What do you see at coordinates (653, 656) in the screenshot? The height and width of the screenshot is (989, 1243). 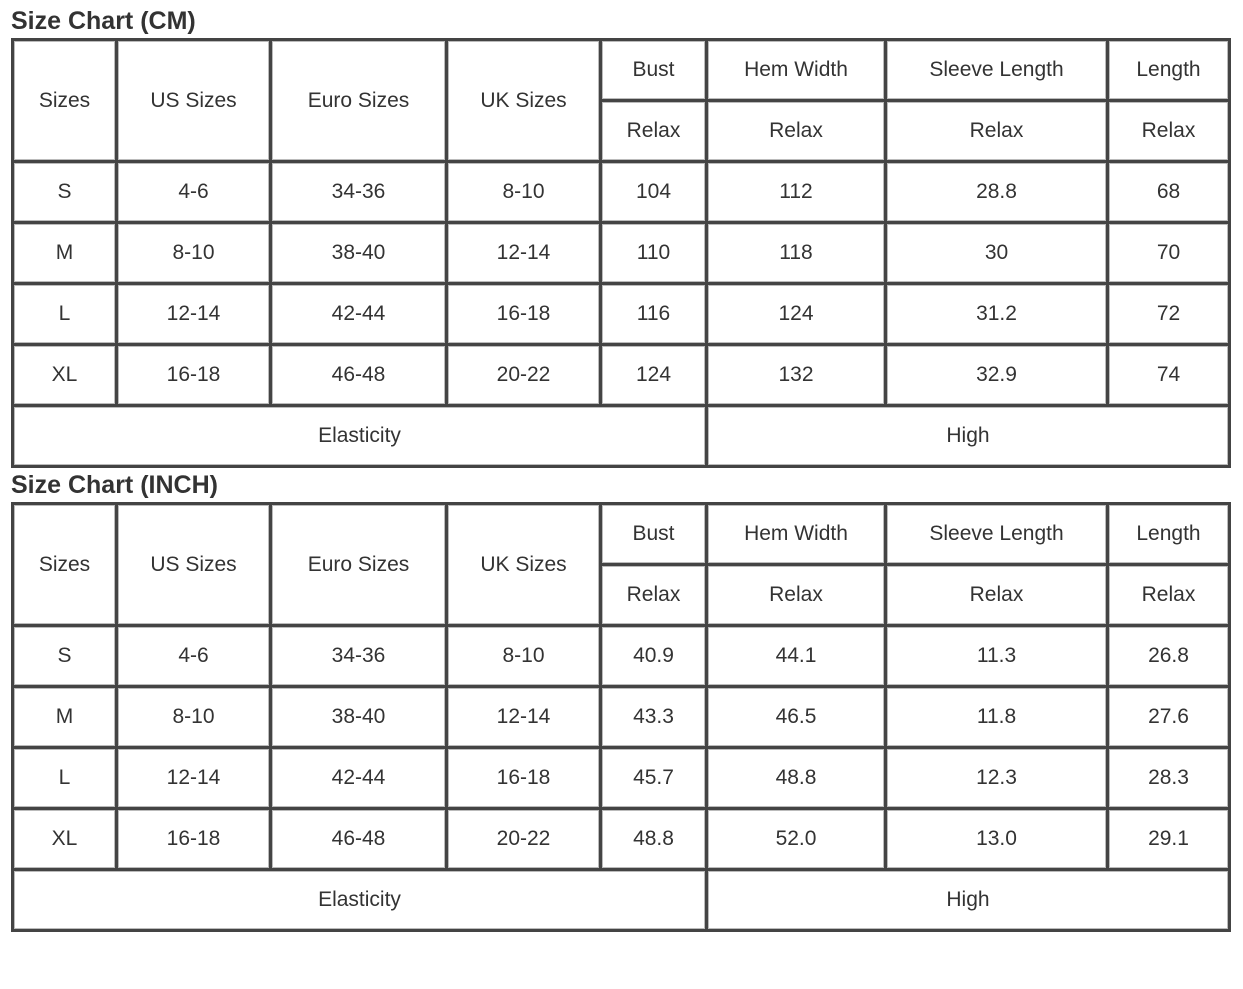 I see `table-cell: 40.9` at bounding box center [653, 656].